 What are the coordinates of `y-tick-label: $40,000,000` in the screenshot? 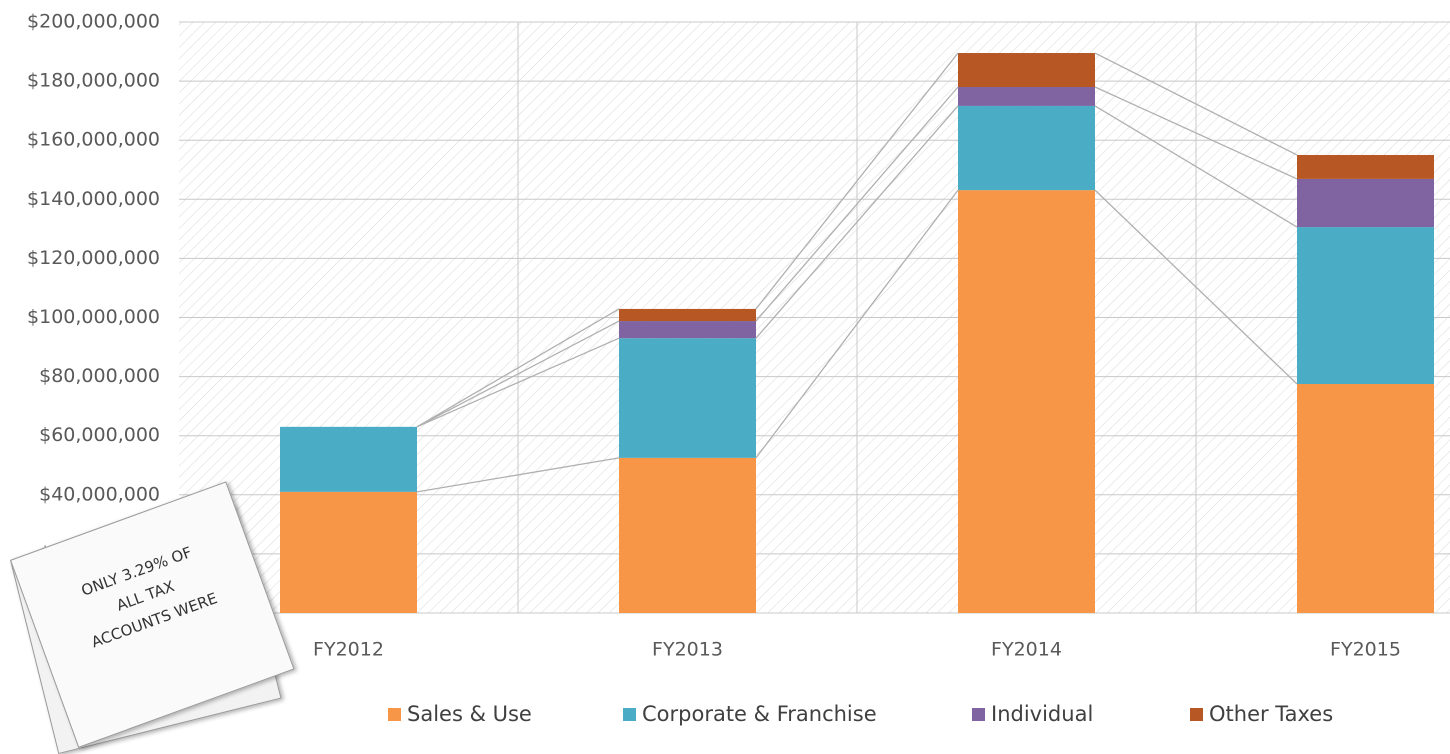 It's located at (99, 494).